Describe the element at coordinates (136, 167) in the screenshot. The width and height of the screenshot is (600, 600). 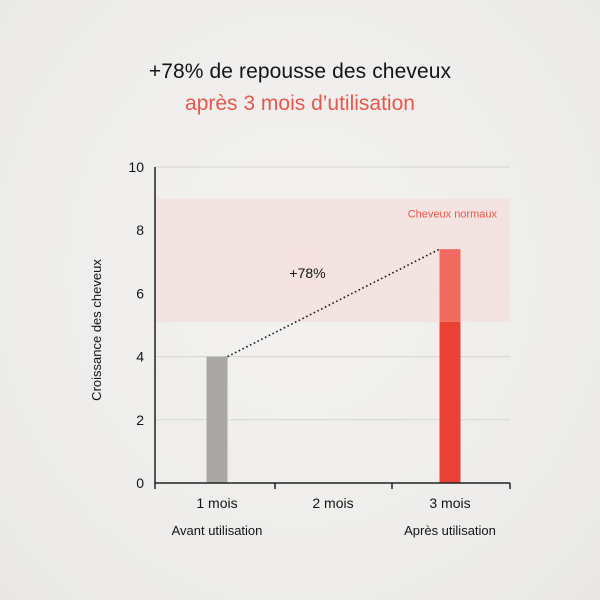
I see `y-tick-10: 10` at that location.